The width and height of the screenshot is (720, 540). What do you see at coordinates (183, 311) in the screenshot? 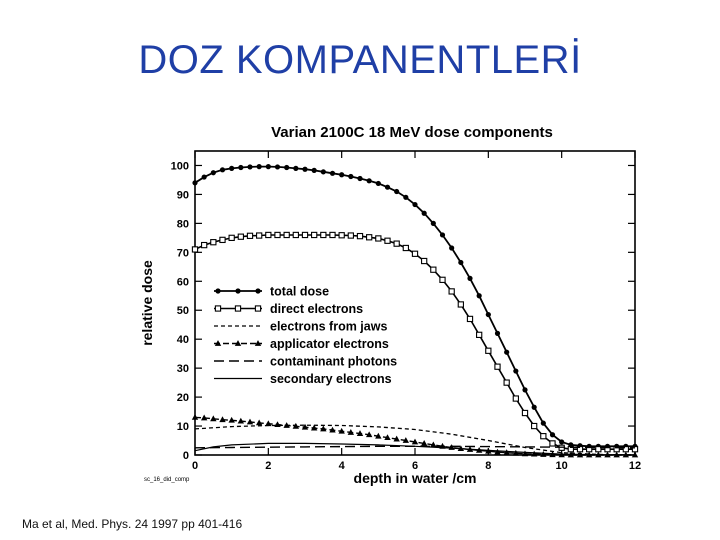
I see `y-tick-label: 50` at bounding box center [183, 311].